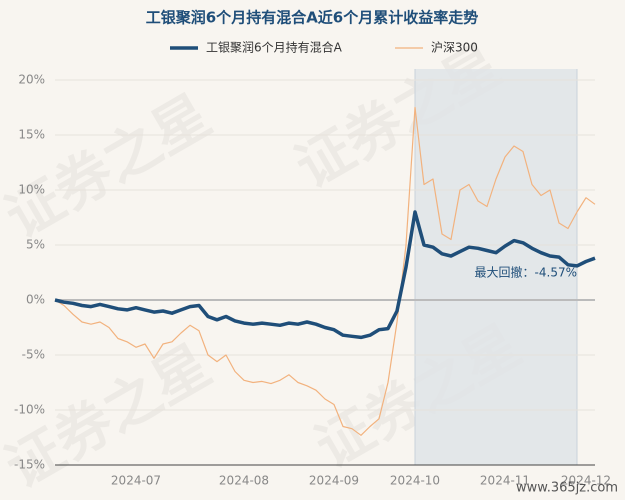 The image size is (625, 500). I want to click on source: www.365jz.com, so click(567, 488).